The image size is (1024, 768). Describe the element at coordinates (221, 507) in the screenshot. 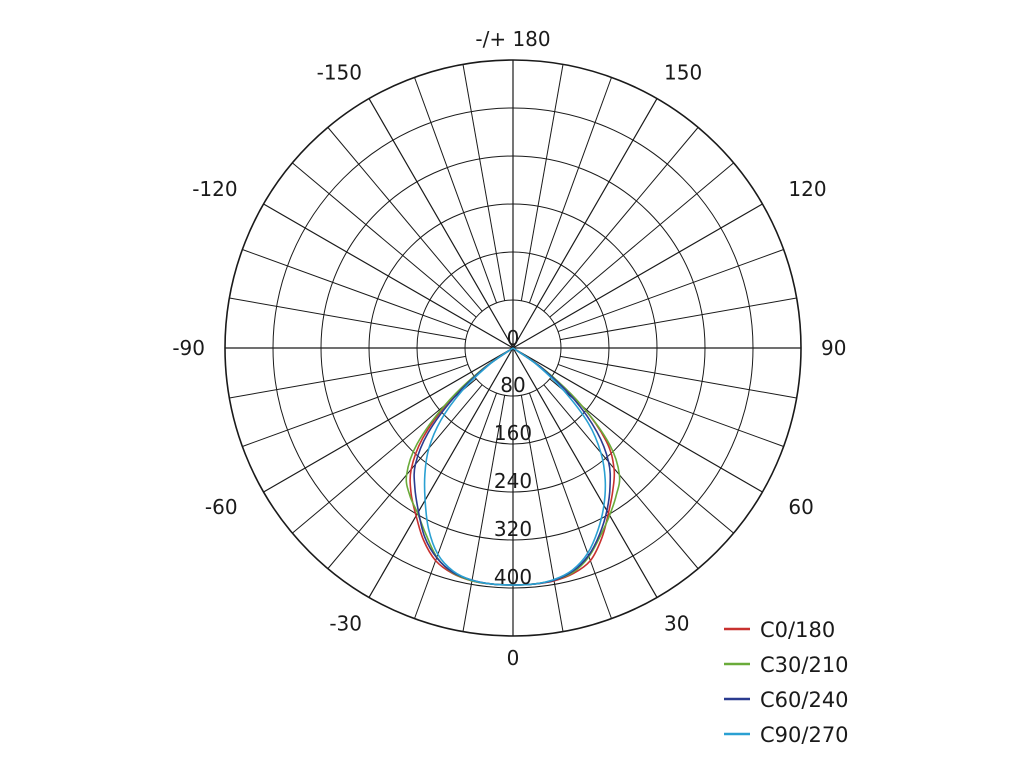

I see `angle-label-neg60: -60` at that location.